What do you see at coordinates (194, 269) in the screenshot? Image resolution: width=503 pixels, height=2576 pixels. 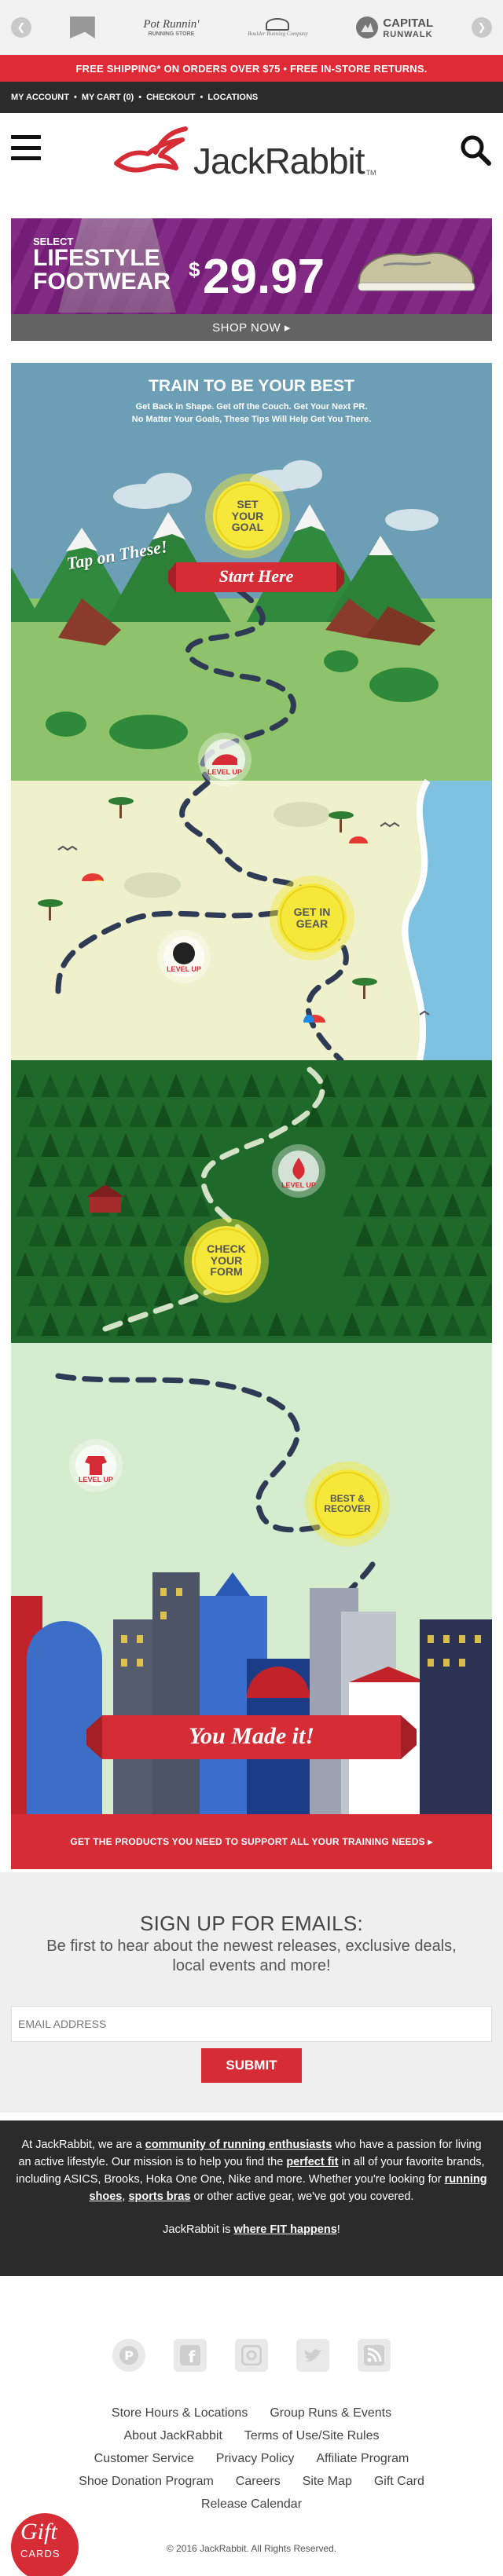 I see `banner-currency: $` at bounding box center [194, 269].